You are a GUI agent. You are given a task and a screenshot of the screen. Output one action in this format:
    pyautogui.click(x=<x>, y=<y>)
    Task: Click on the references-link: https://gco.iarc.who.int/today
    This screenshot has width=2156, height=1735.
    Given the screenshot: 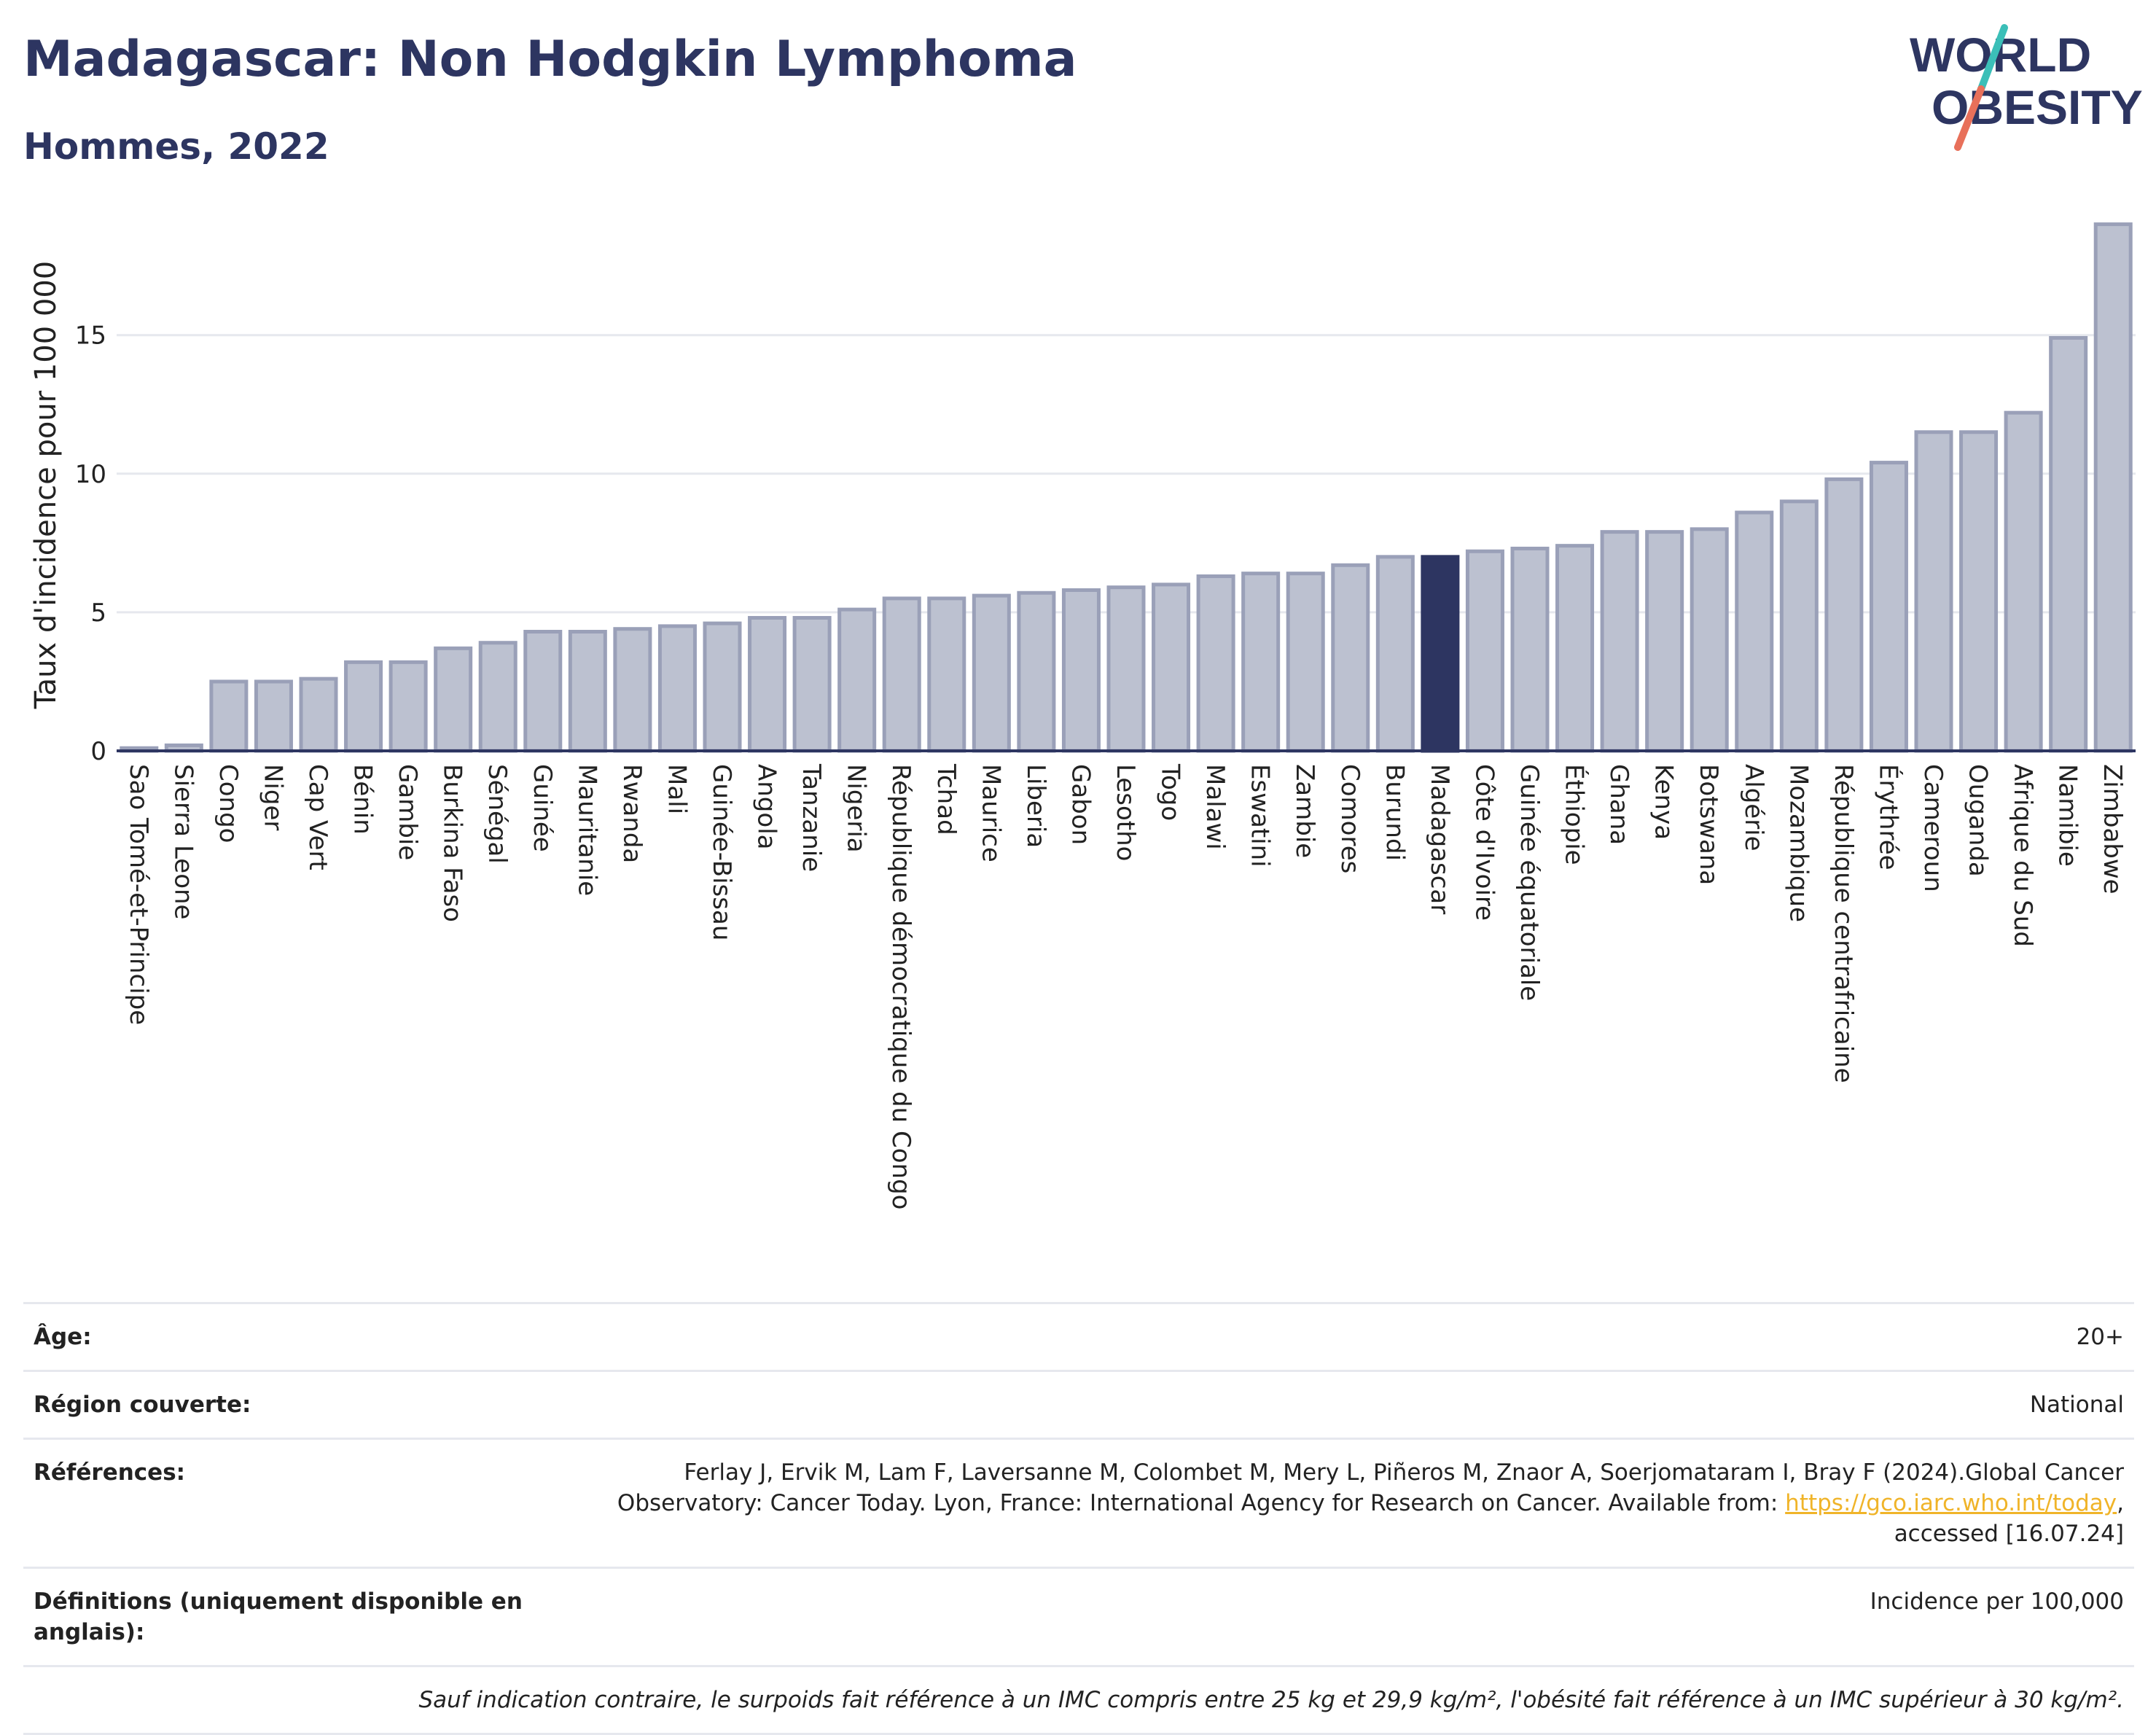 What is the action you would take?
    pyautogui.click(x=1951, y=1503)
    